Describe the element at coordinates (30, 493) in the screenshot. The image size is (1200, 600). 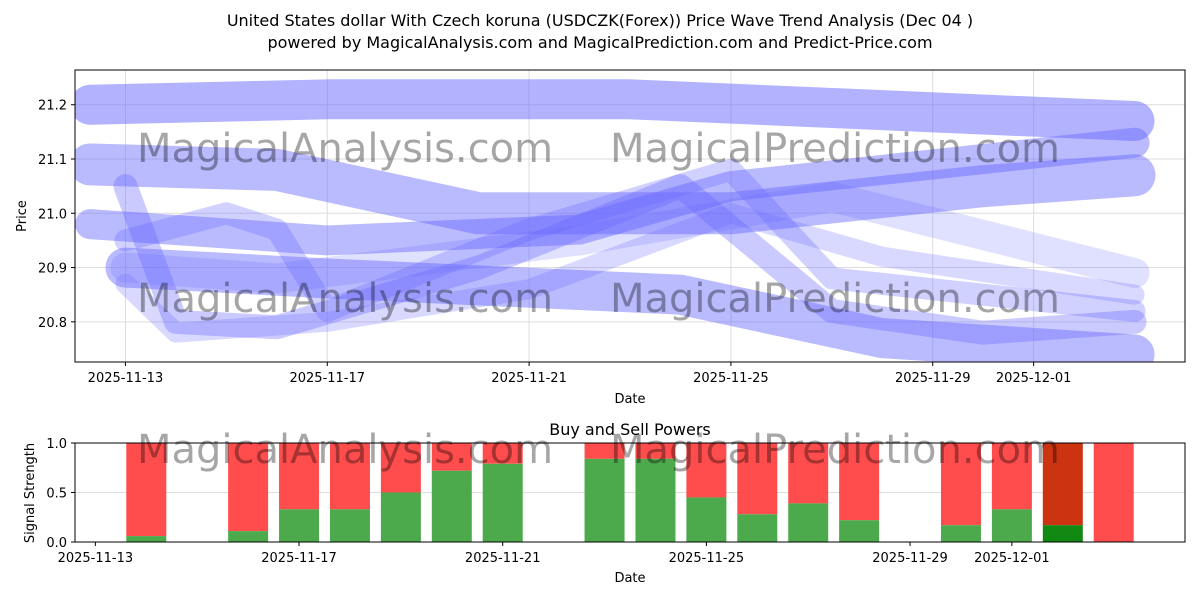
I see `y-axis-label: Signal Strength` at that location.